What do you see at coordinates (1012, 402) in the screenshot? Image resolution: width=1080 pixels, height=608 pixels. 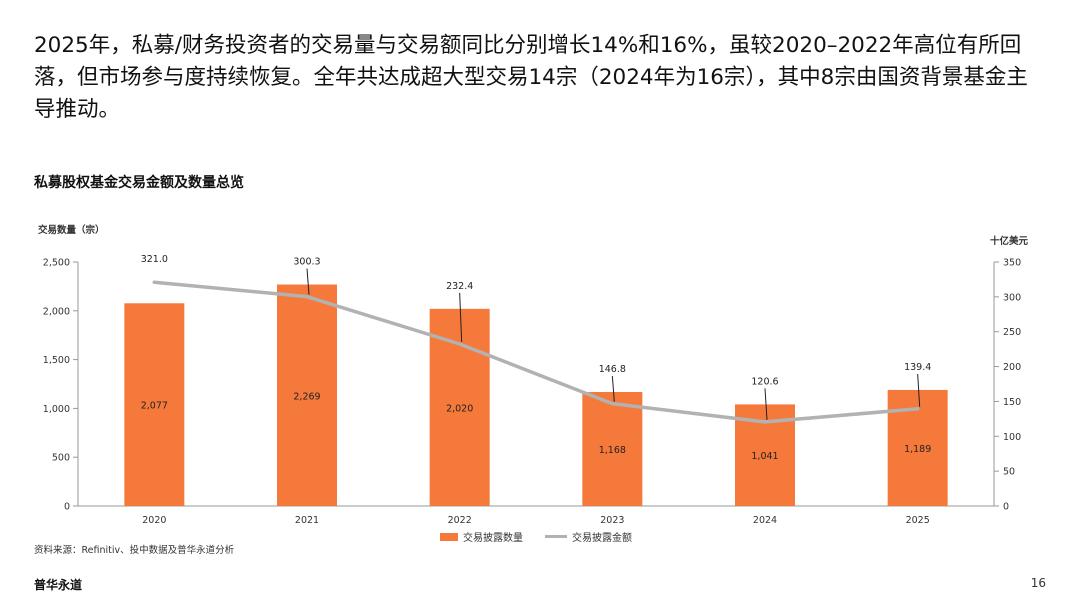 I see `y-tick-label-right: 150` at bounding box center [1012, 402].